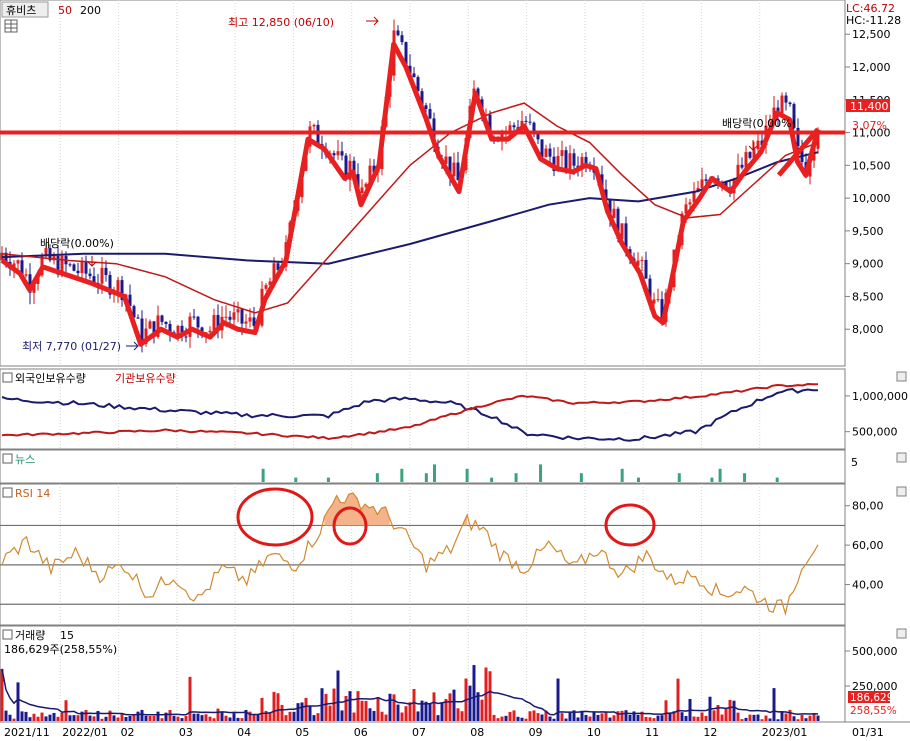 This screenshot has width=910, height=741. Describe the element at coordinates (454, 493) in the screenshot. I see `rsi-header: RSI 14` at that location.